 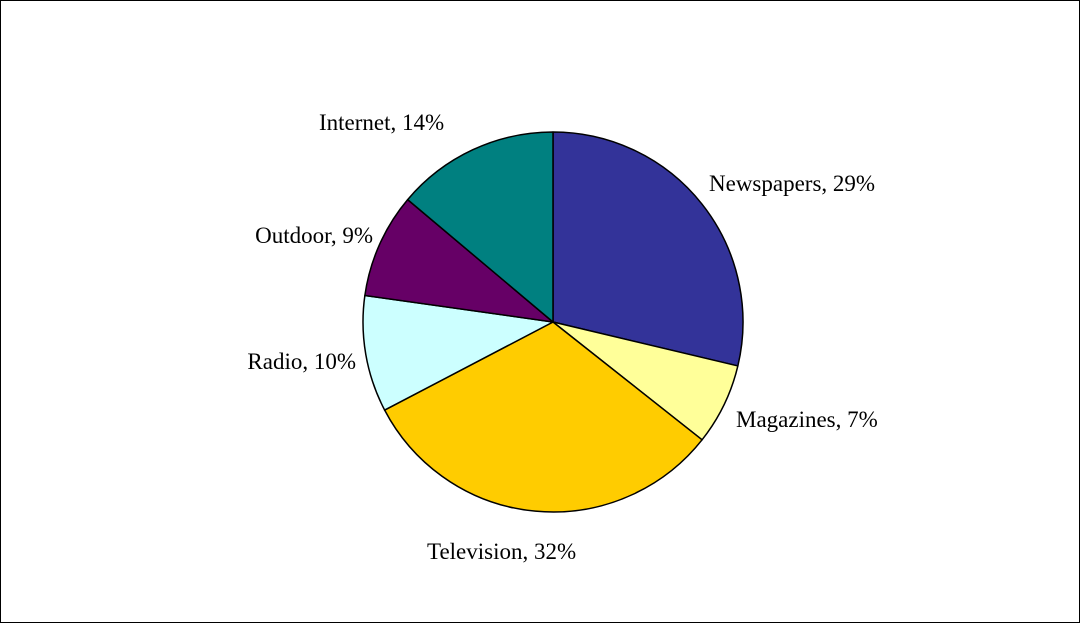 What do you see at coordinates (459, 260) in the screenshot?
I see `pie-slice-outdoor` at bounding box center [459, 260].